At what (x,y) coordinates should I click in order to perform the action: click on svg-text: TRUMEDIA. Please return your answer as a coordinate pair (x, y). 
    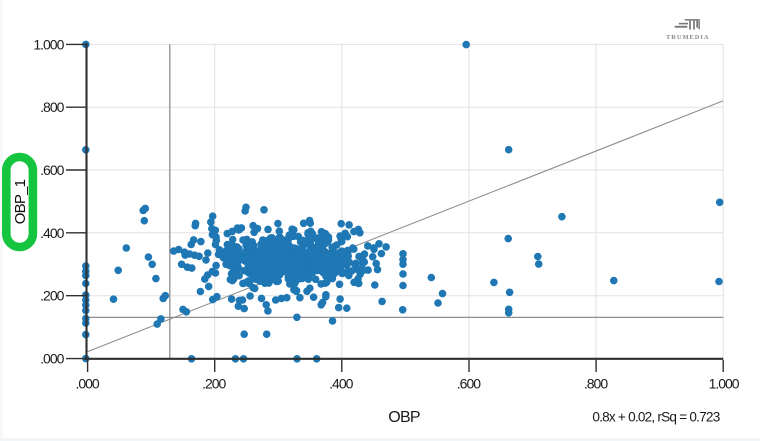
    Looking at the image, I should click on (687, 37).